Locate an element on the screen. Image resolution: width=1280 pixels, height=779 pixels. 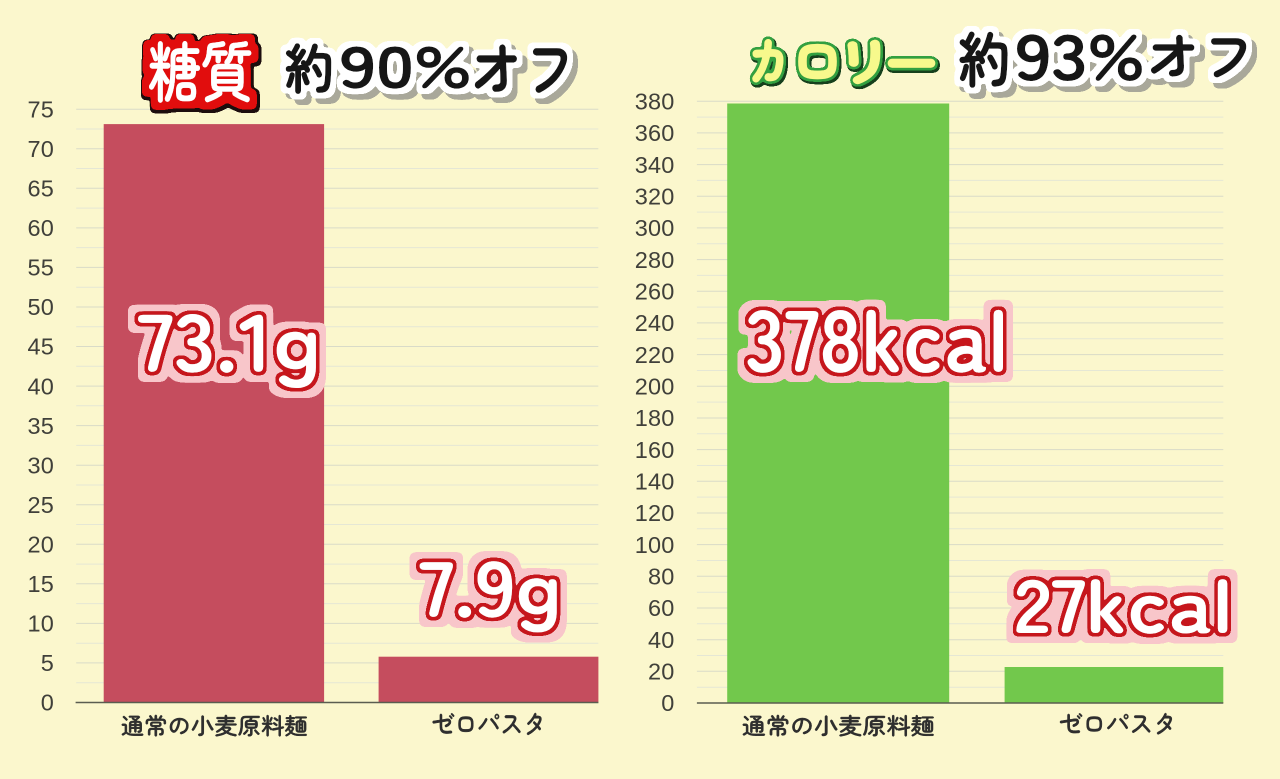
svg-text: 35 is located at coordinates (40, 426).